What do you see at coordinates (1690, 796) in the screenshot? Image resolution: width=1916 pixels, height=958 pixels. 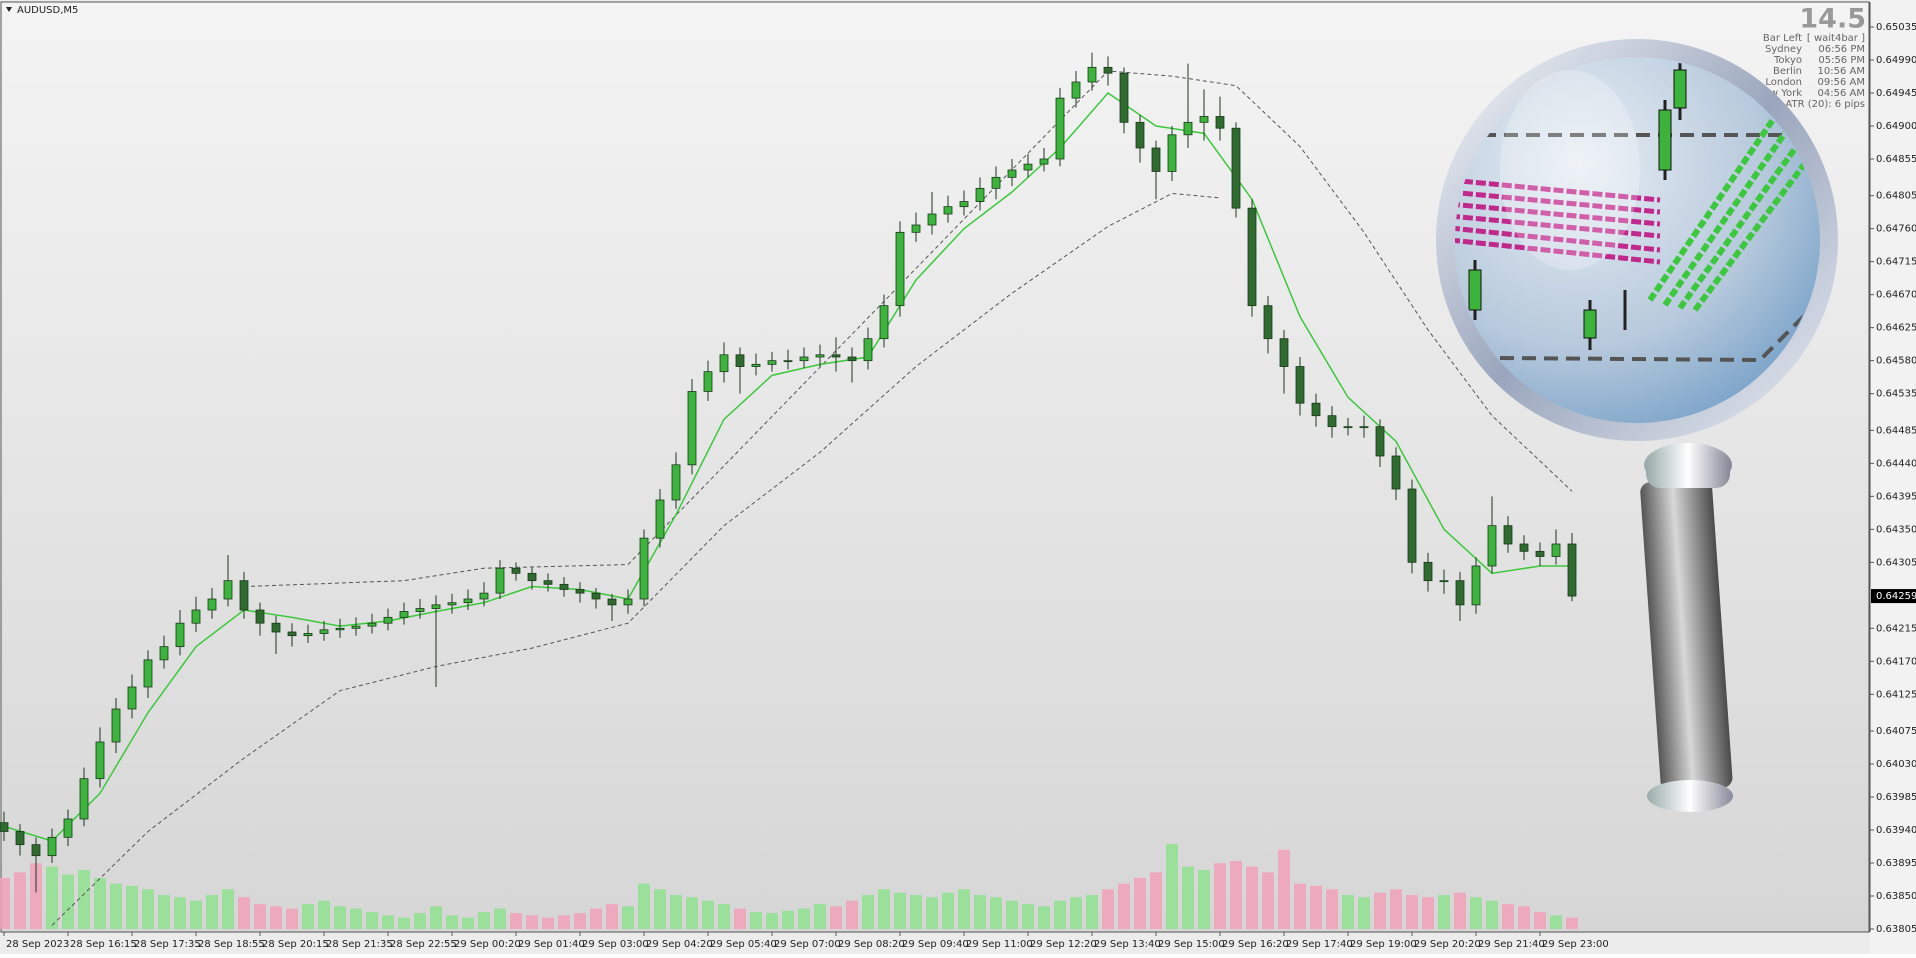 I see `handle-end` at bounding box center [1690, 796].